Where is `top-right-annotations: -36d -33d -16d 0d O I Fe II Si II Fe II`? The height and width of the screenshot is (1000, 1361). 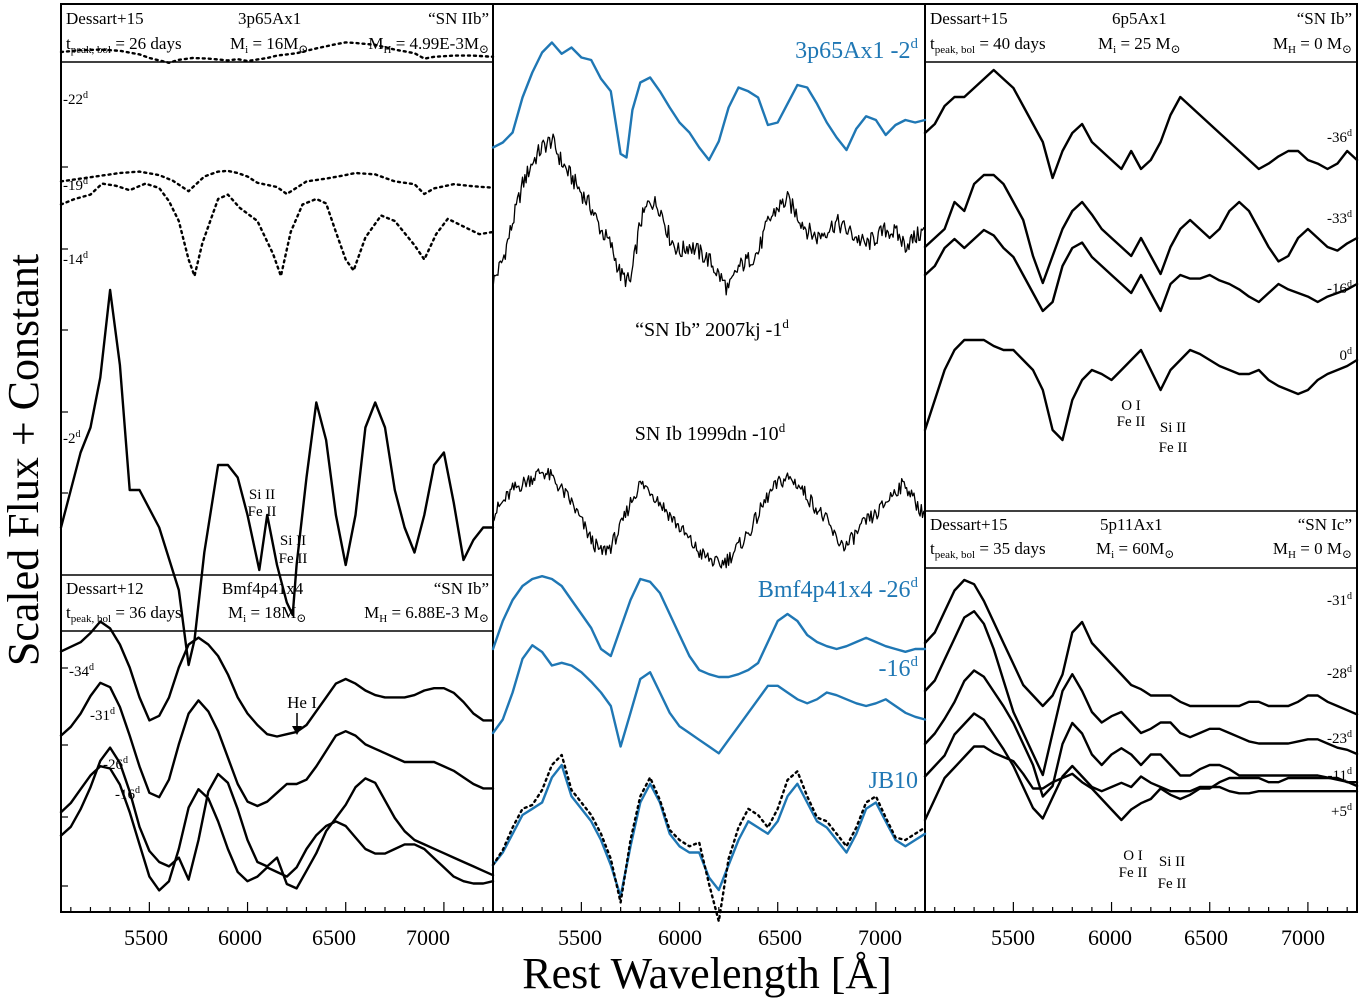
top-right-annotations: -36d -33d -16d 0d O I Fe II Si II Fe II is located at coordinates (1234, 292).